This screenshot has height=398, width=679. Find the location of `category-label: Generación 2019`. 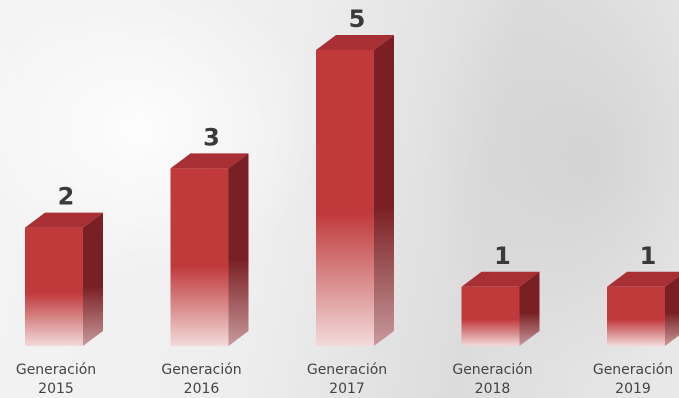

category-label: Generación 2019 is located at coordinates (633, 379).